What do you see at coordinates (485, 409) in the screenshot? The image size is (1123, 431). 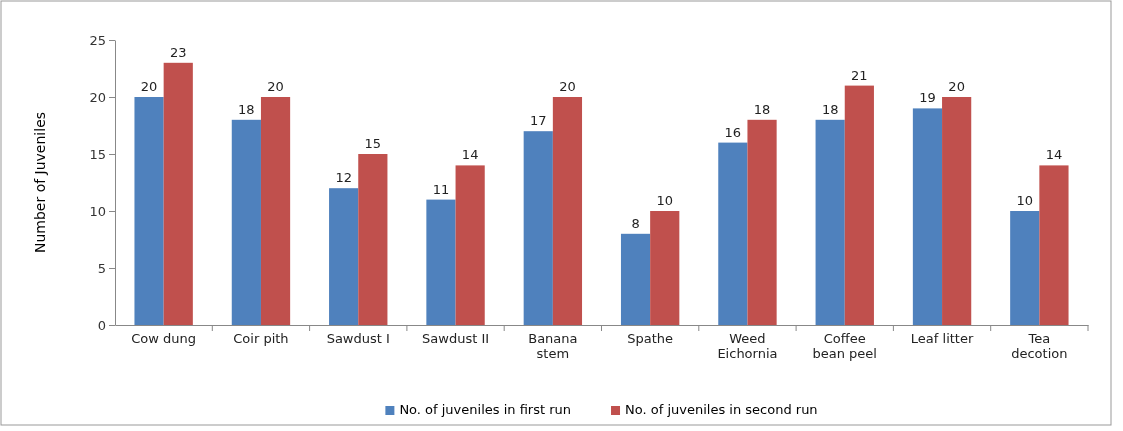 I see `legend-label: No. of juveniles in first run` at bounding box center [485, 409].